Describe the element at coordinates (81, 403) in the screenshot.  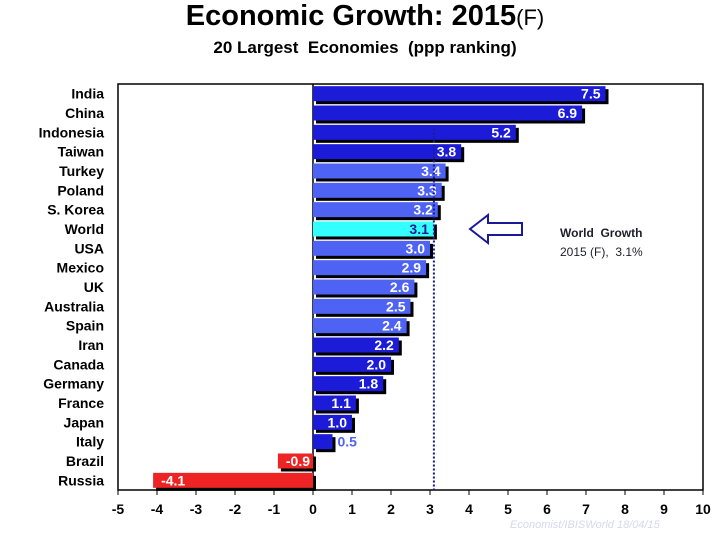
I see `category-label: France` at that location.